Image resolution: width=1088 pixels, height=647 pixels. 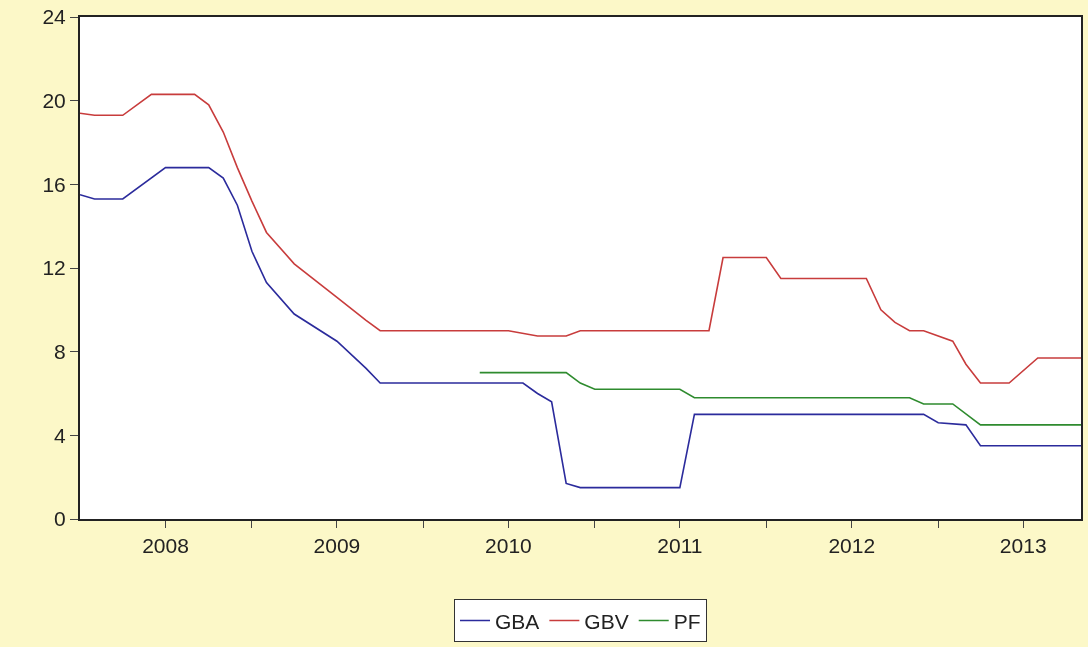 What do you see at coordinates (508, 546) in the screenshot?
I see `x-tick-label: 2010` at bounding box center [508, 546].